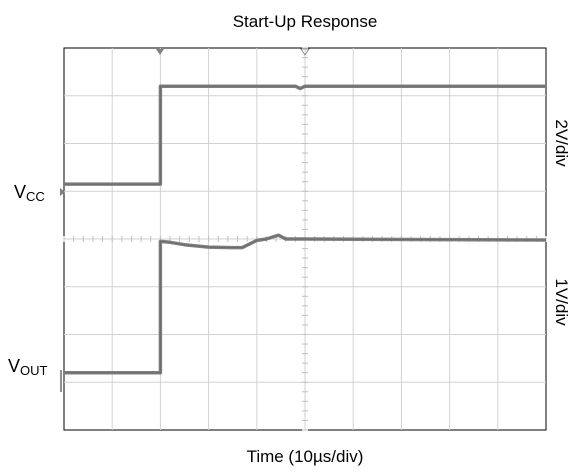 The image size is (576, 474). I want to click on vcc-scale-label: 2V/div, so click(561, 143).